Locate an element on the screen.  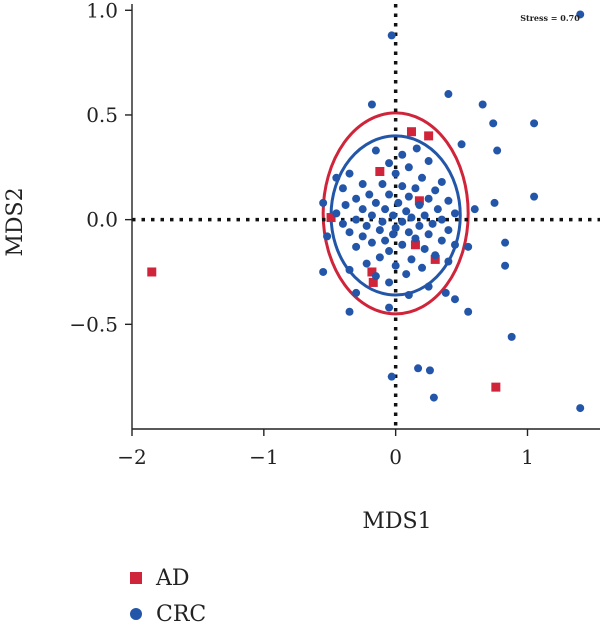
legend-item-ad: AD is located at coordinates (168, 578).